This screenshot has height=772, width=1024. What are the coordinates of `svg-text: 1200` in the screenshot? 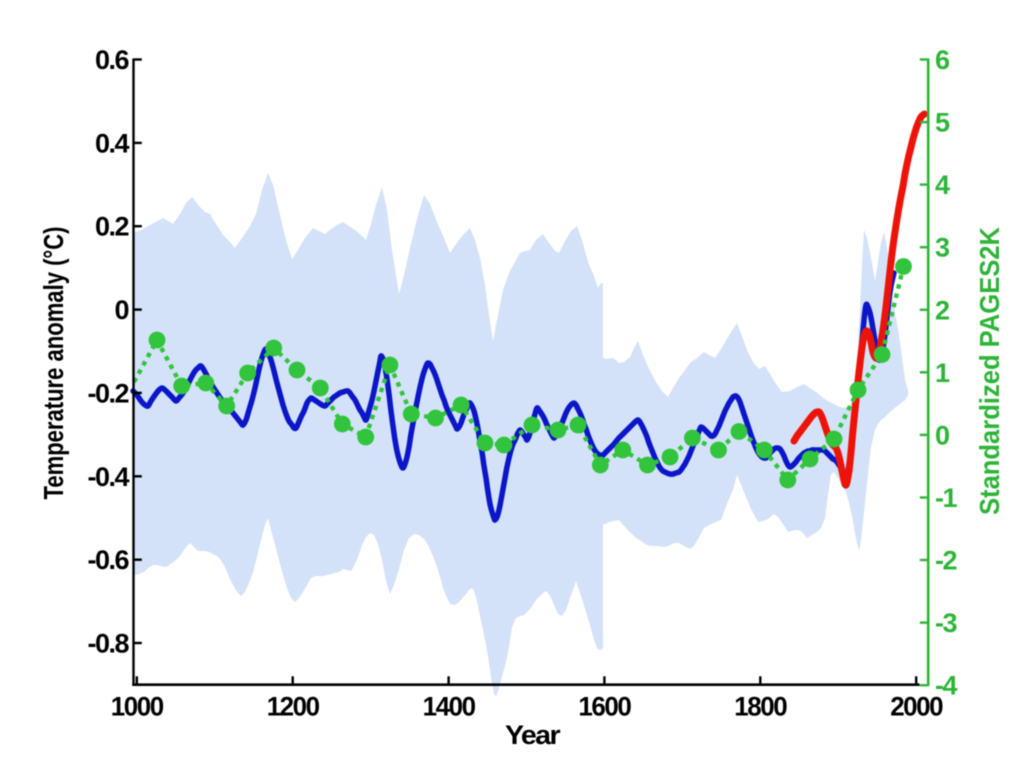 It's located at (293, 707).